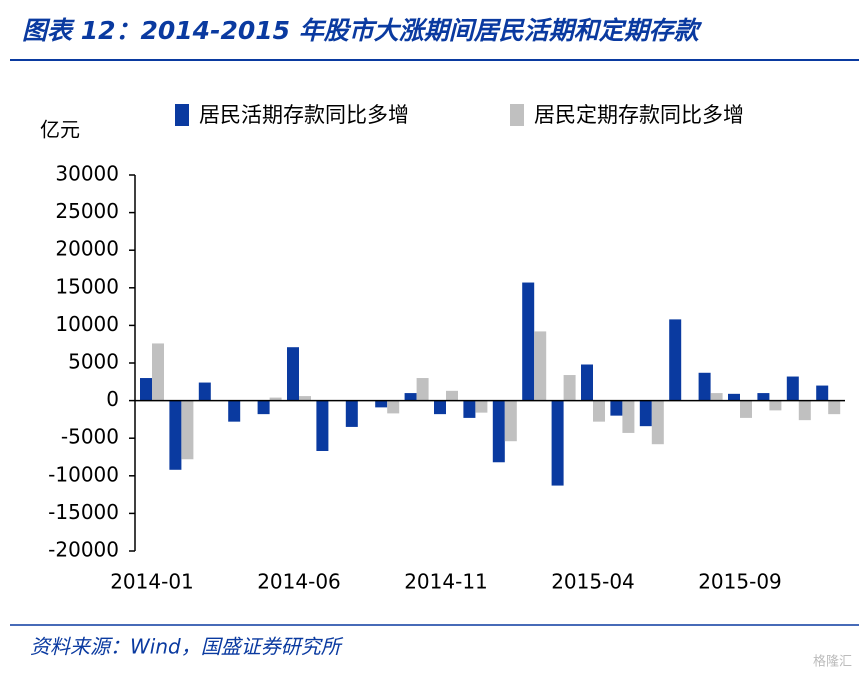 This screenshot has width=859, height=683. I want to click on x-tick-label: 2014-01, so click(152, 582).